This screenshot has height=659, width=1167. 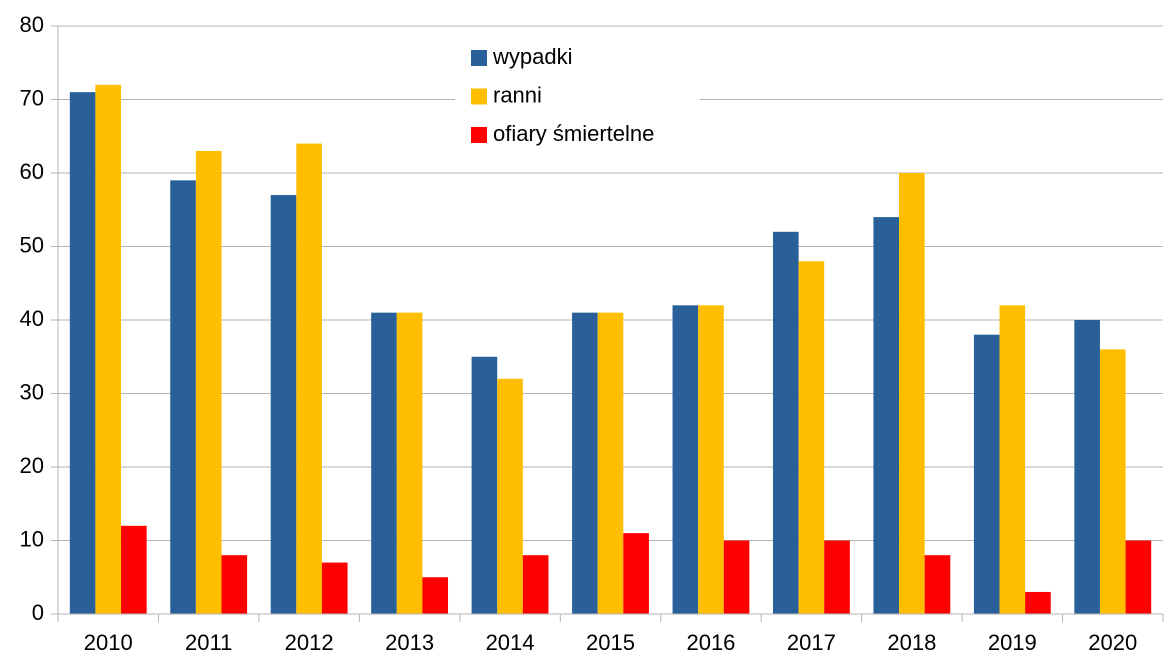 What do you see at coordinates (532, 56) in the screenshot?
I see `legend-label: wypadki` at bounding box center [532, 56].